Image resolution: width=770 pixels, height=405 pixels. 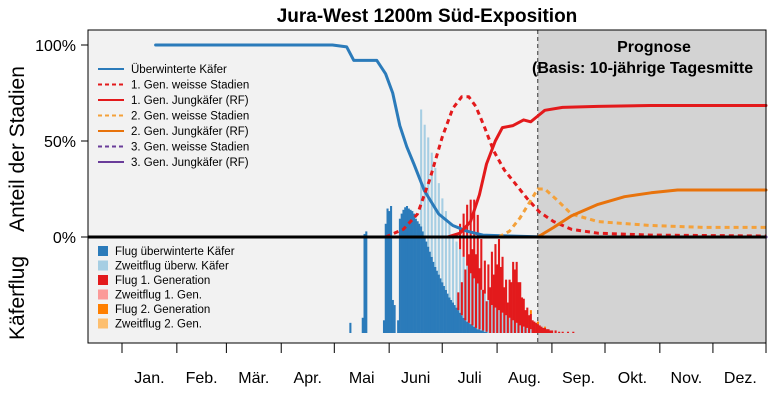 What do you see at coordinates (190, 132) in the screenshot?
I see `legend-label: 2. Gen. Jungkäfer (RF)` at bounding box center [190, 132].